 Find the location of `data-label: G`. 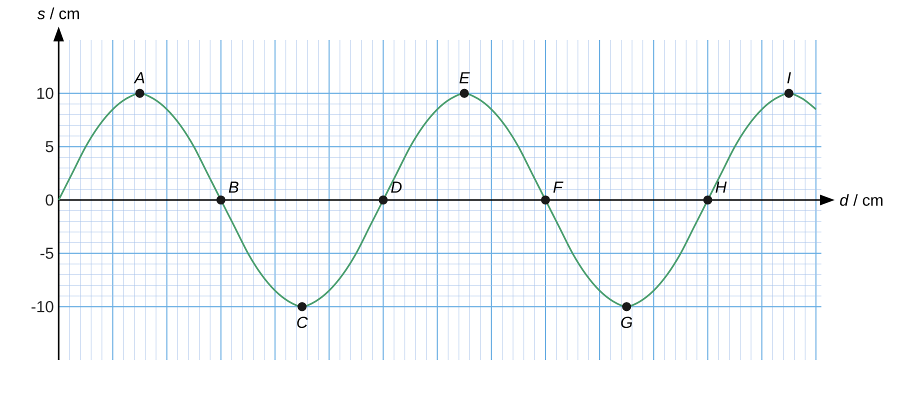

data-label: G is located at coordinates (626, 322).